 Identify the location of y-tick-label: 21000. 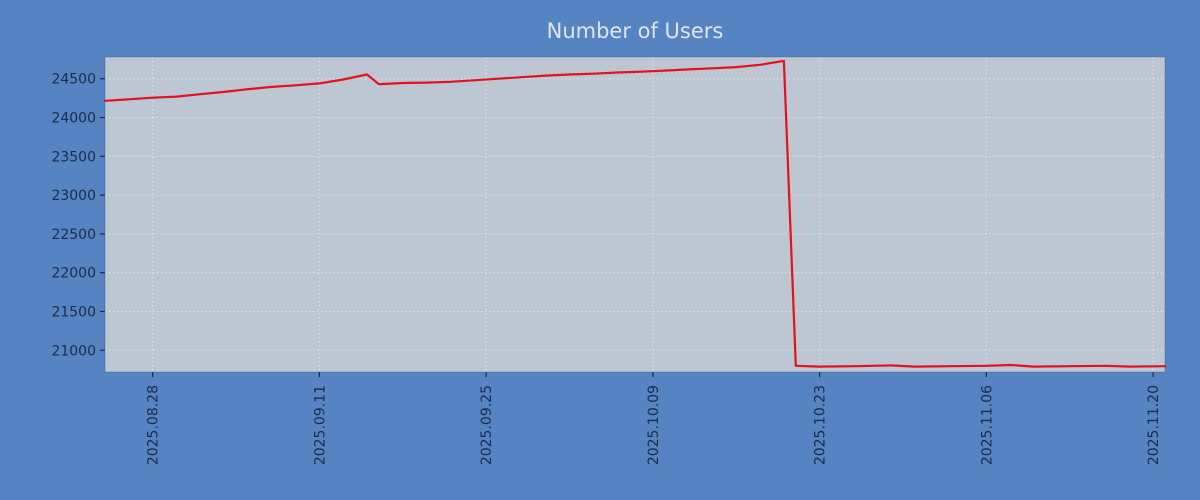
(73, 351).